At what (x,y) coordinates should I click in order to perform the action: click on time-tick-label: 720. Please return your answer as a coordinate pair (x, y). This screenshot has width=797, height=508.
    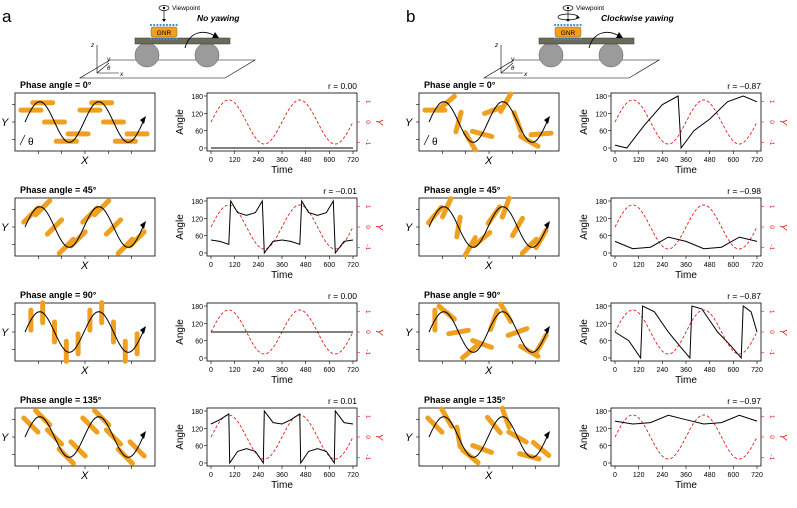
    Looking at the image, I should click on (757, 475).